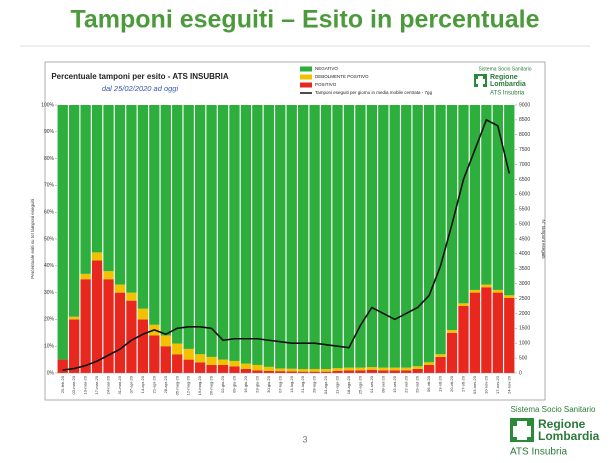 The width and height of the screenshot is (610, 463). Describe the element at coordinates (524, 254) in the screenshot. I see `y2-tick-label: 4000` at that location.